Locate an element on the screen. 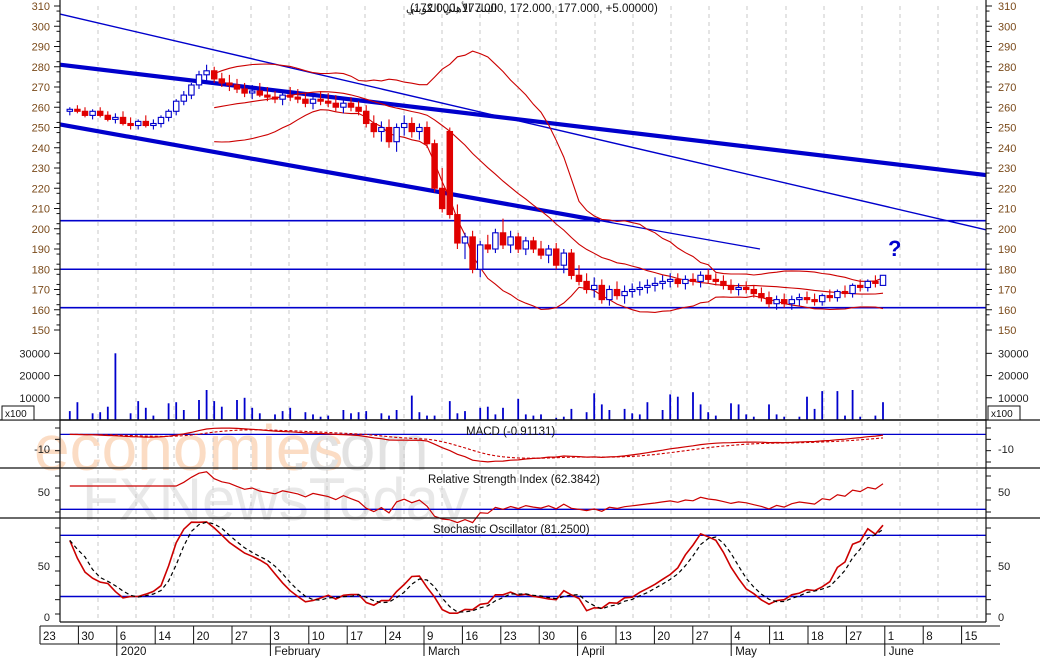 Image resolution: width=1040 pixels, height=659 pixels. date-tick-label: 27 is located at coordinates (241, 637).